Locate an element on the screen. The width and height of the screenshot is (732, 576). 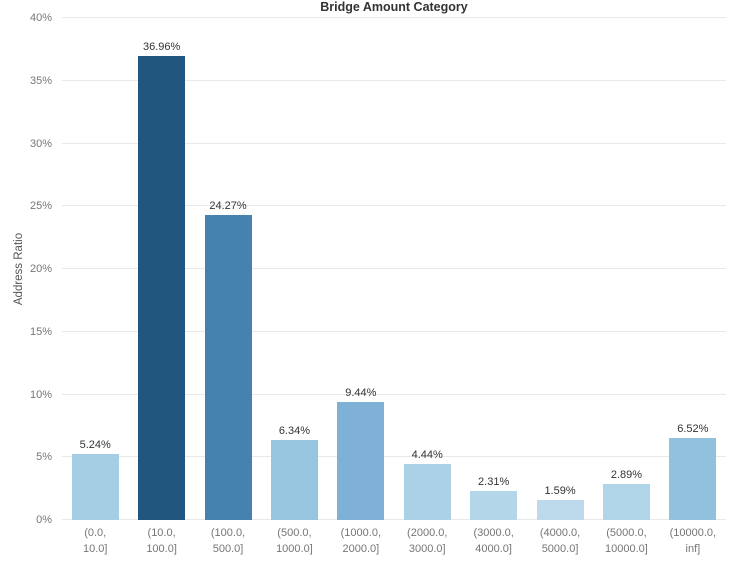
bar-value-label: 2.89% is located at coordinates (626, 474).